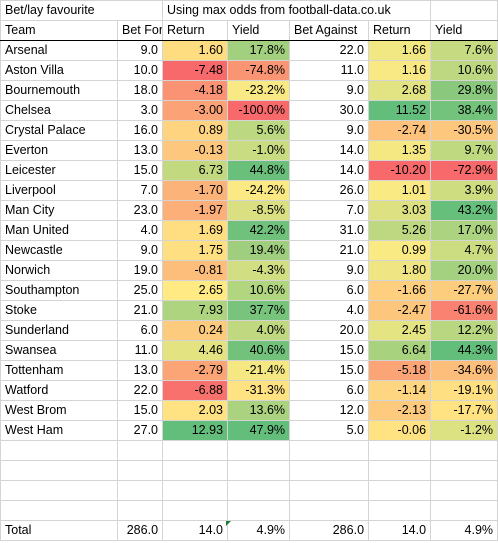  I want to click on return-against-cell: 2.45, so click(400, 330).